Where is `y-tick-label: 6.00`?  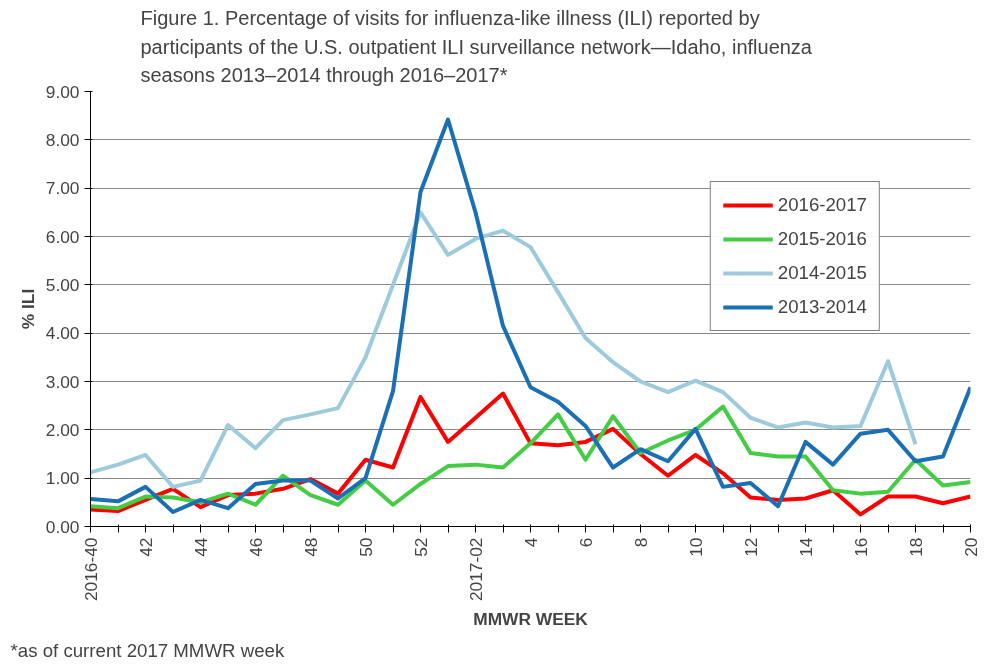 y-tick-label: 6.00 is located at coordinates (62, 236).